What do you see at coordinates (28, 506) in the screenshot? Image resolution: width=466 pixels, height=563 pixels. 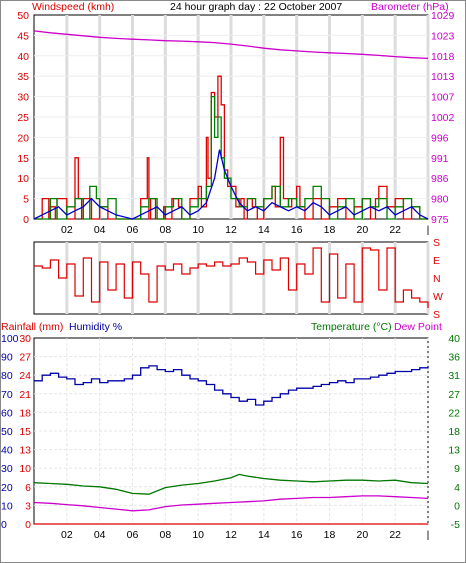 I see `rainfall-tick-label: 3` at bounding box center [28, 506].